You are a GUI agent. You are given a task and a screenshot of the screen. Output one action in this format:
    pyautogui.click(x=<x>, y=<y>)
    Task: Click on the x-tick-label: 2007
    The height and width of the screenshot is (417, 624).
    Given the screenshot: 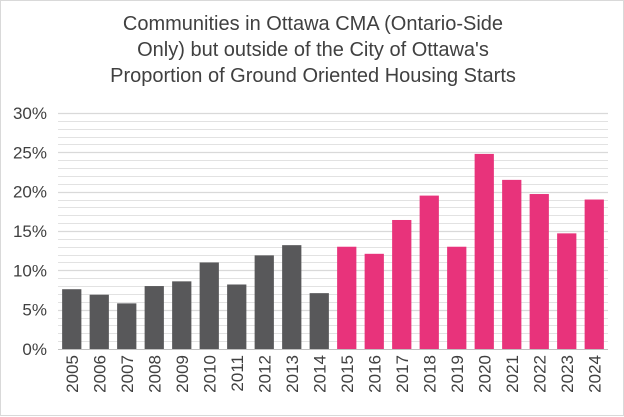 What is the action you would take?
    pyautogui.click(x=127, y=374)
    